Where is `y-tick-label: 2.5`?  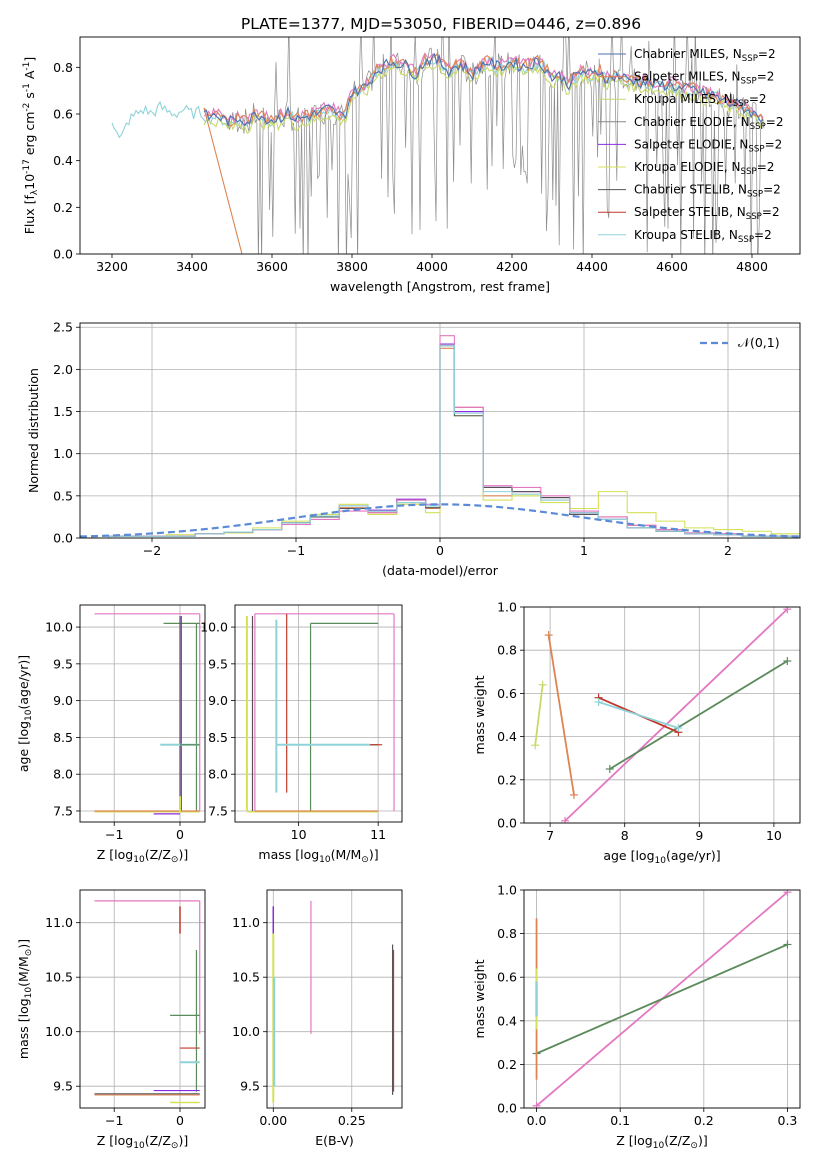
y-tick-label: 2.5 is located at coordinates (63, 327).